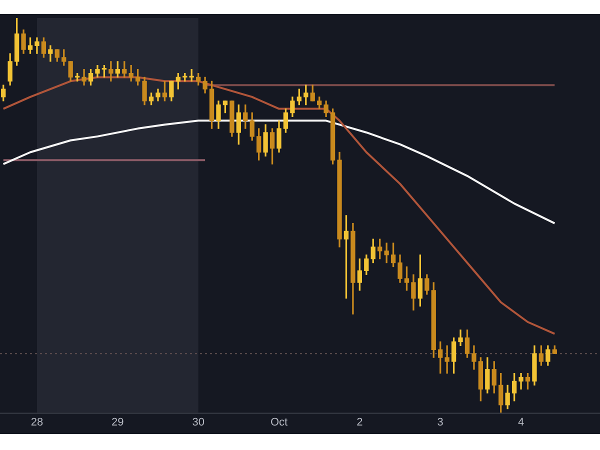 This screenshot has width=600, height=450. What do you see at coordinates (37, 422) in the screenshot?
I see `x-tick-label: 28` at bounding box center [37, 422].